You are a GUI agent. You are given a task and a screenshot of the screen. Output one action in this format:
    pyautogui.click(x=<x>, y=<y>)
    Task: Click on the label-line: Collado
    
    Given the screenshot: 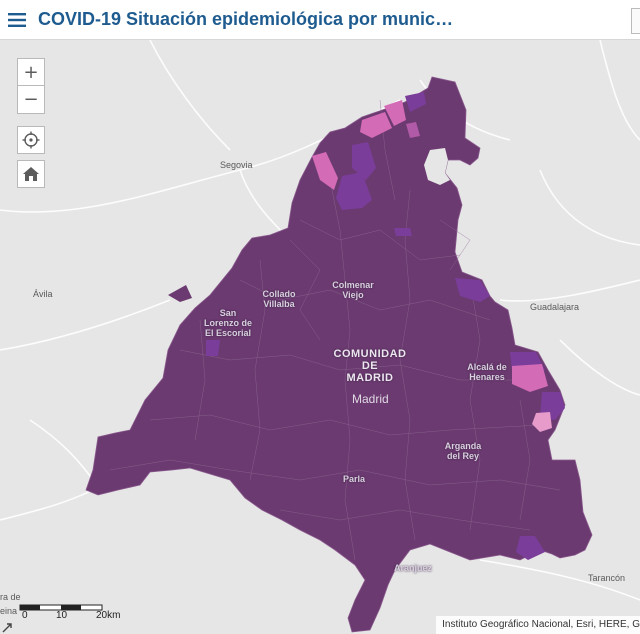 What is the action you would take?
    pyautogui.click(x=279, y=294)
    